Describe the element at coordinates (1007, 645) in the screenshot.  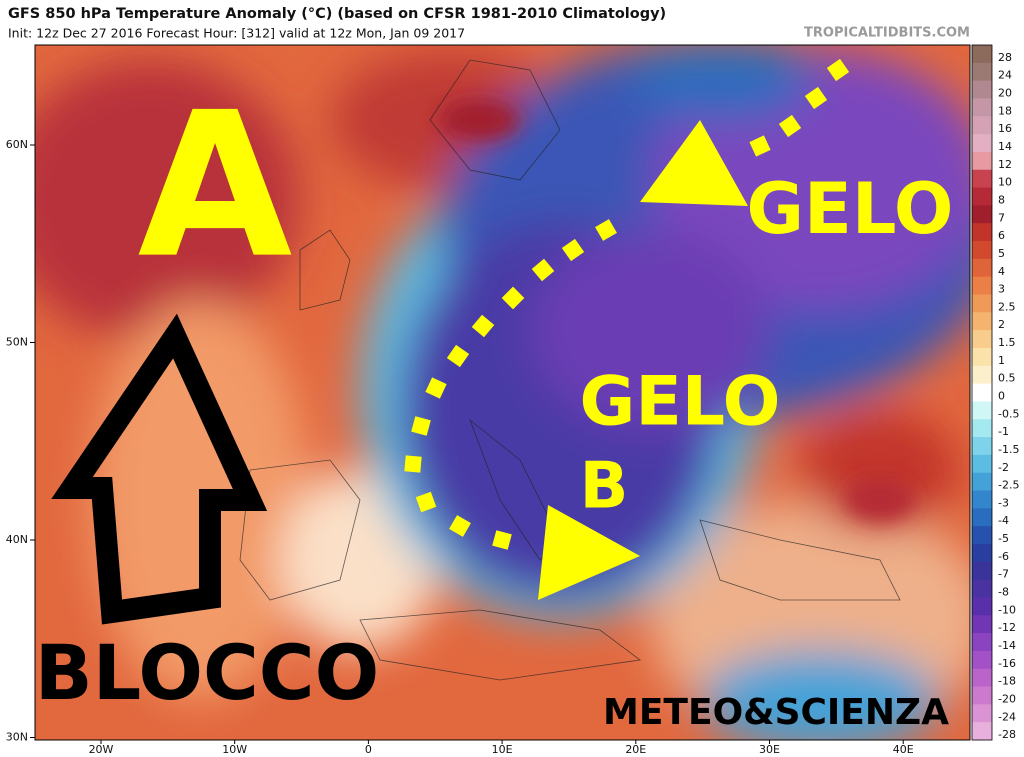
I see `colorbar-label: -14` at that location.